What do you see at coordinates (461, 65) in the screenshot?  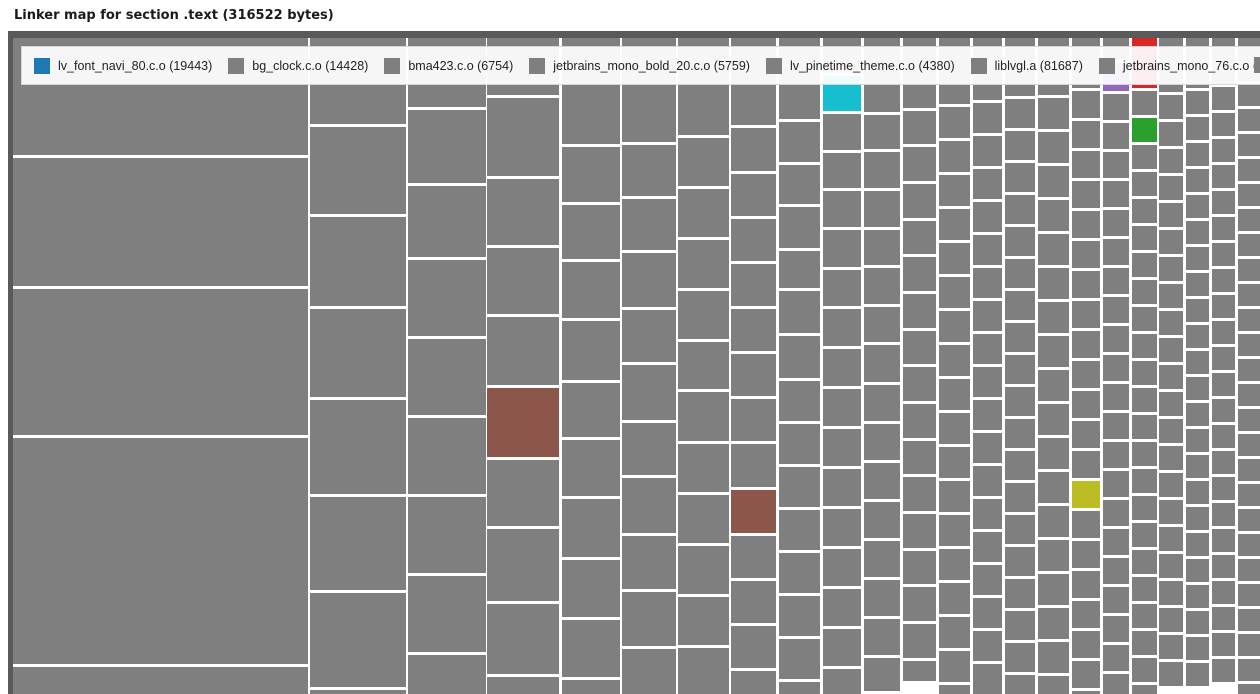 I see `legend-label: bma423.c.o (6754)` at bounding box center [461, 65].